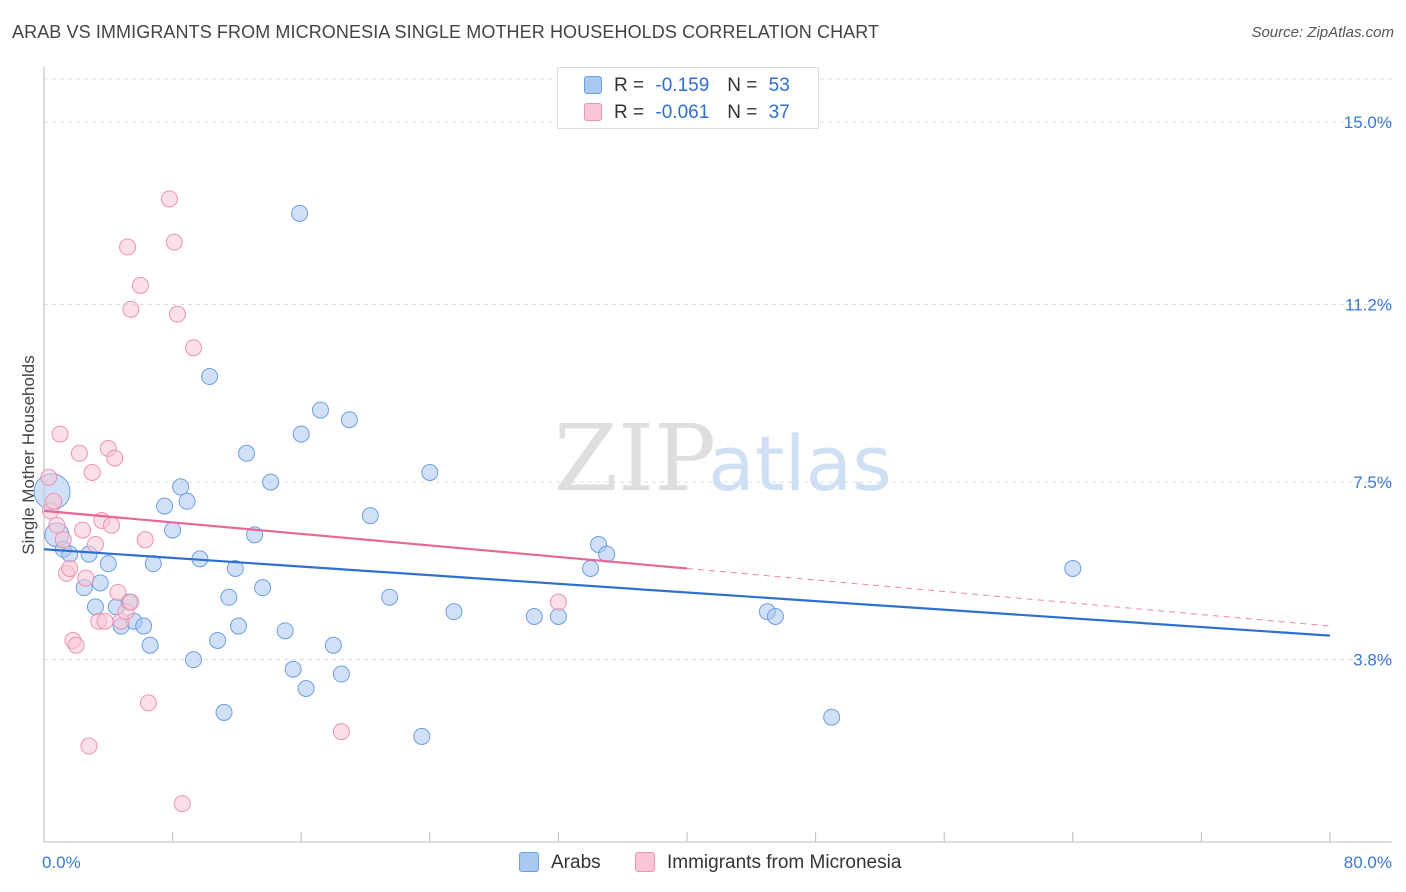 This screenshot has width=1406, height=892. Describe the element at coordinates (1372, 660) in the screenshot. I see `y-tick-label: 3.8%` at that location.